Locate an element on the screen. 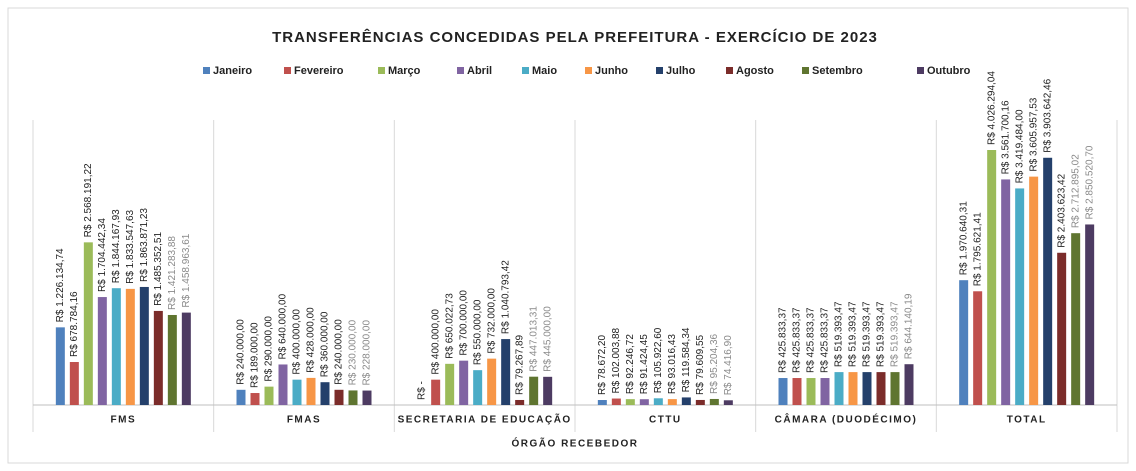  value-label: R$ 2.403.623,42 is located at coordinates (1061, 210).